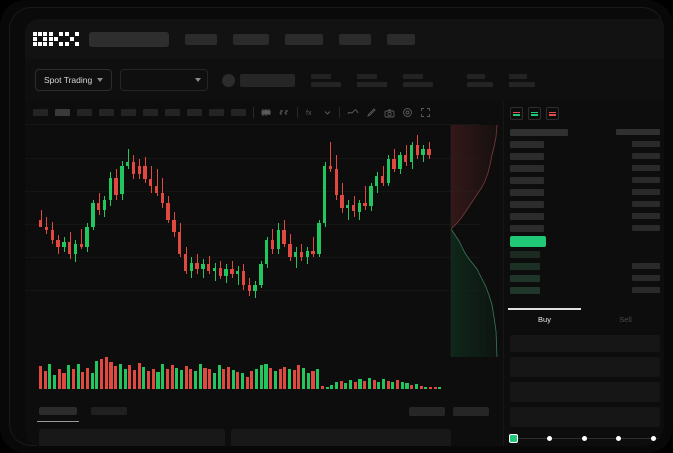 The width and height of the screenshot is (673, 453). I want to click on bottom-panel-trade-history, so click(341, 437).